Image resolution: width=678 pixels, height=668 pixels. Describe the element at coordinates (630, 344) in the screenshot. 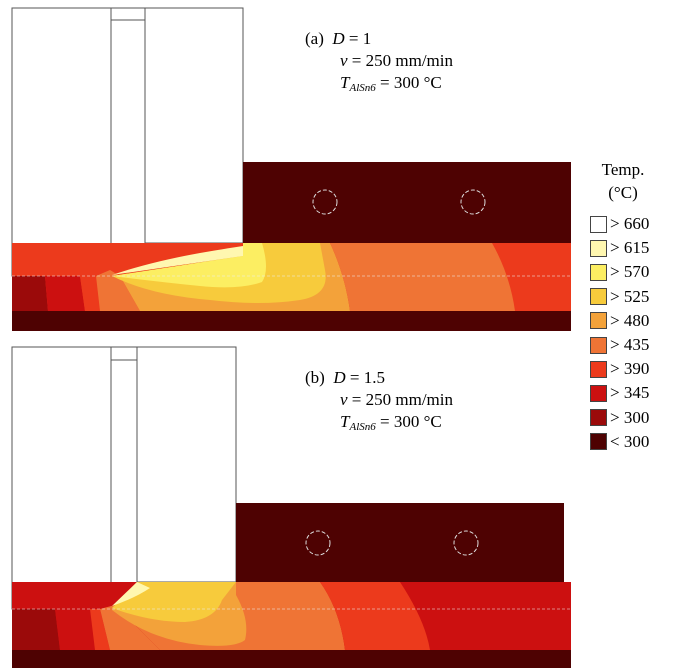

I see `legend-label: > 435` at that location.